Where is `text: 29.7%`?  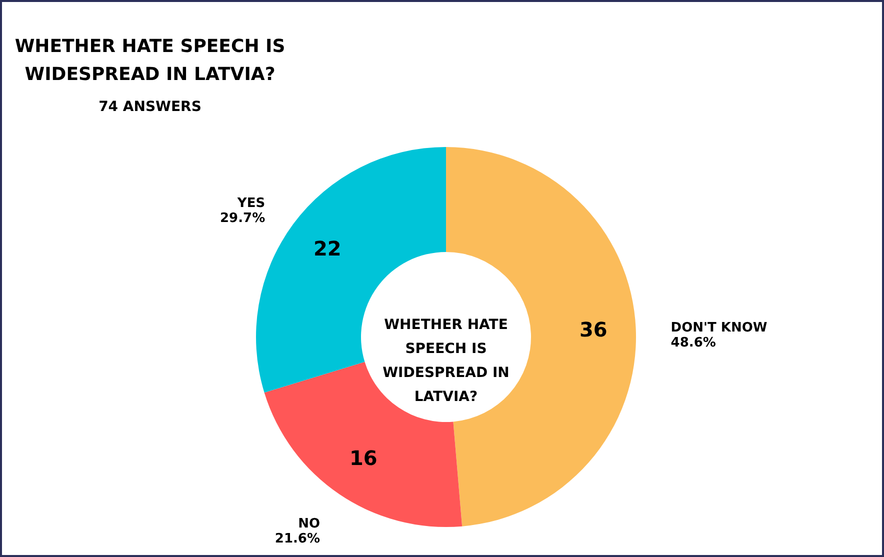
text: 29.7% is located at coordinates (243, 218).